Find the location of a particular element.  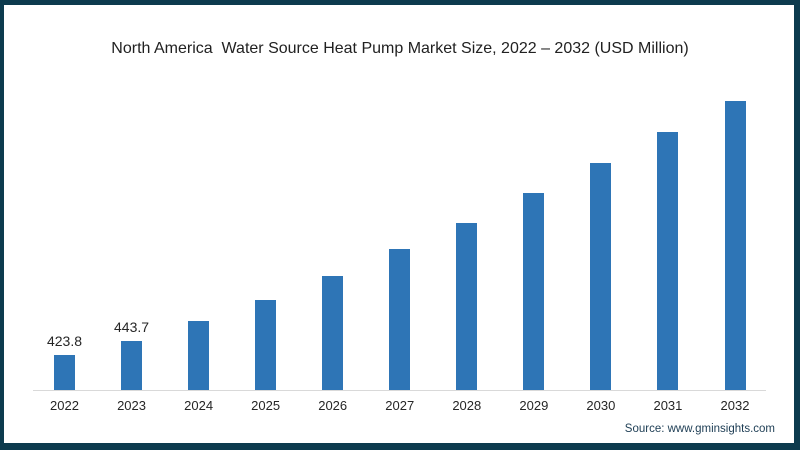

x-tick-label-2027: 2027 is located at coordinates (400, 405).